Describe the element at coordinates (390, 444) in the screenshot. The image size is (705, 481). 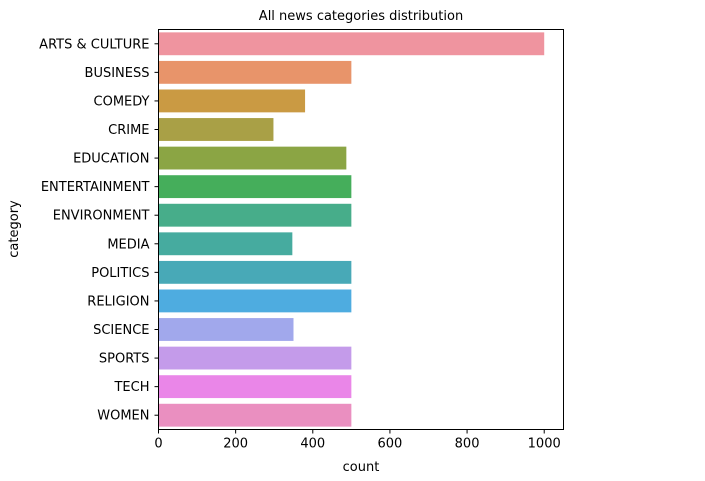
I see `x-tick-label: 600` at that location.